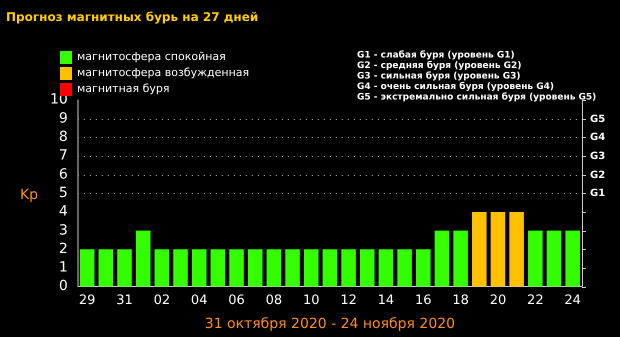  I want to click on y-axis-title: Kp, so click(29, 194).